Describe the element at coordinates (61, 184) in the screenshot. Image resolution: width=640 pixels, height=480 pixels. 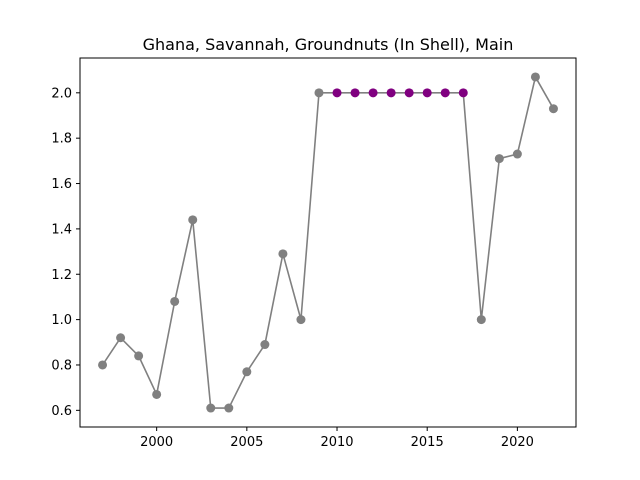
I see `y-tick-label: 1.6` at that location.